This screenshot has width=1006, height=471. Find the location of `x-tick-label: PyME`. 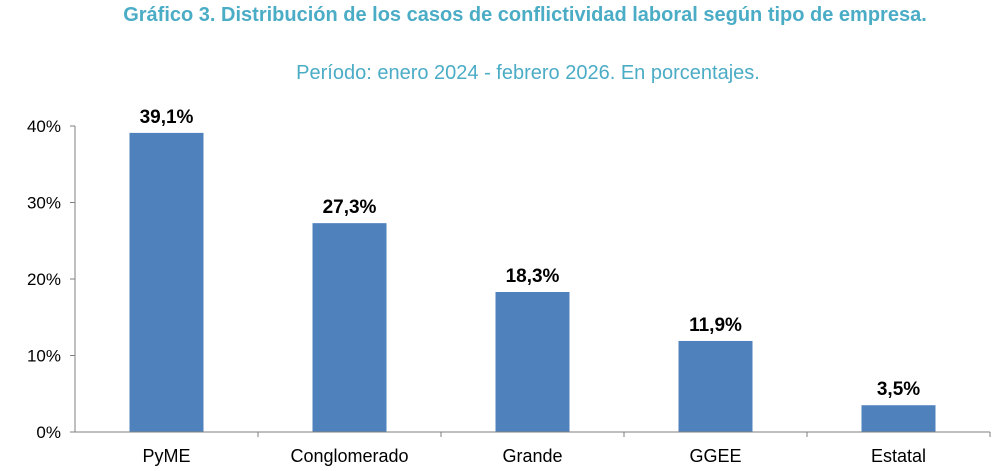

x-tick-label: PyME is located at coordinates (166, 456).